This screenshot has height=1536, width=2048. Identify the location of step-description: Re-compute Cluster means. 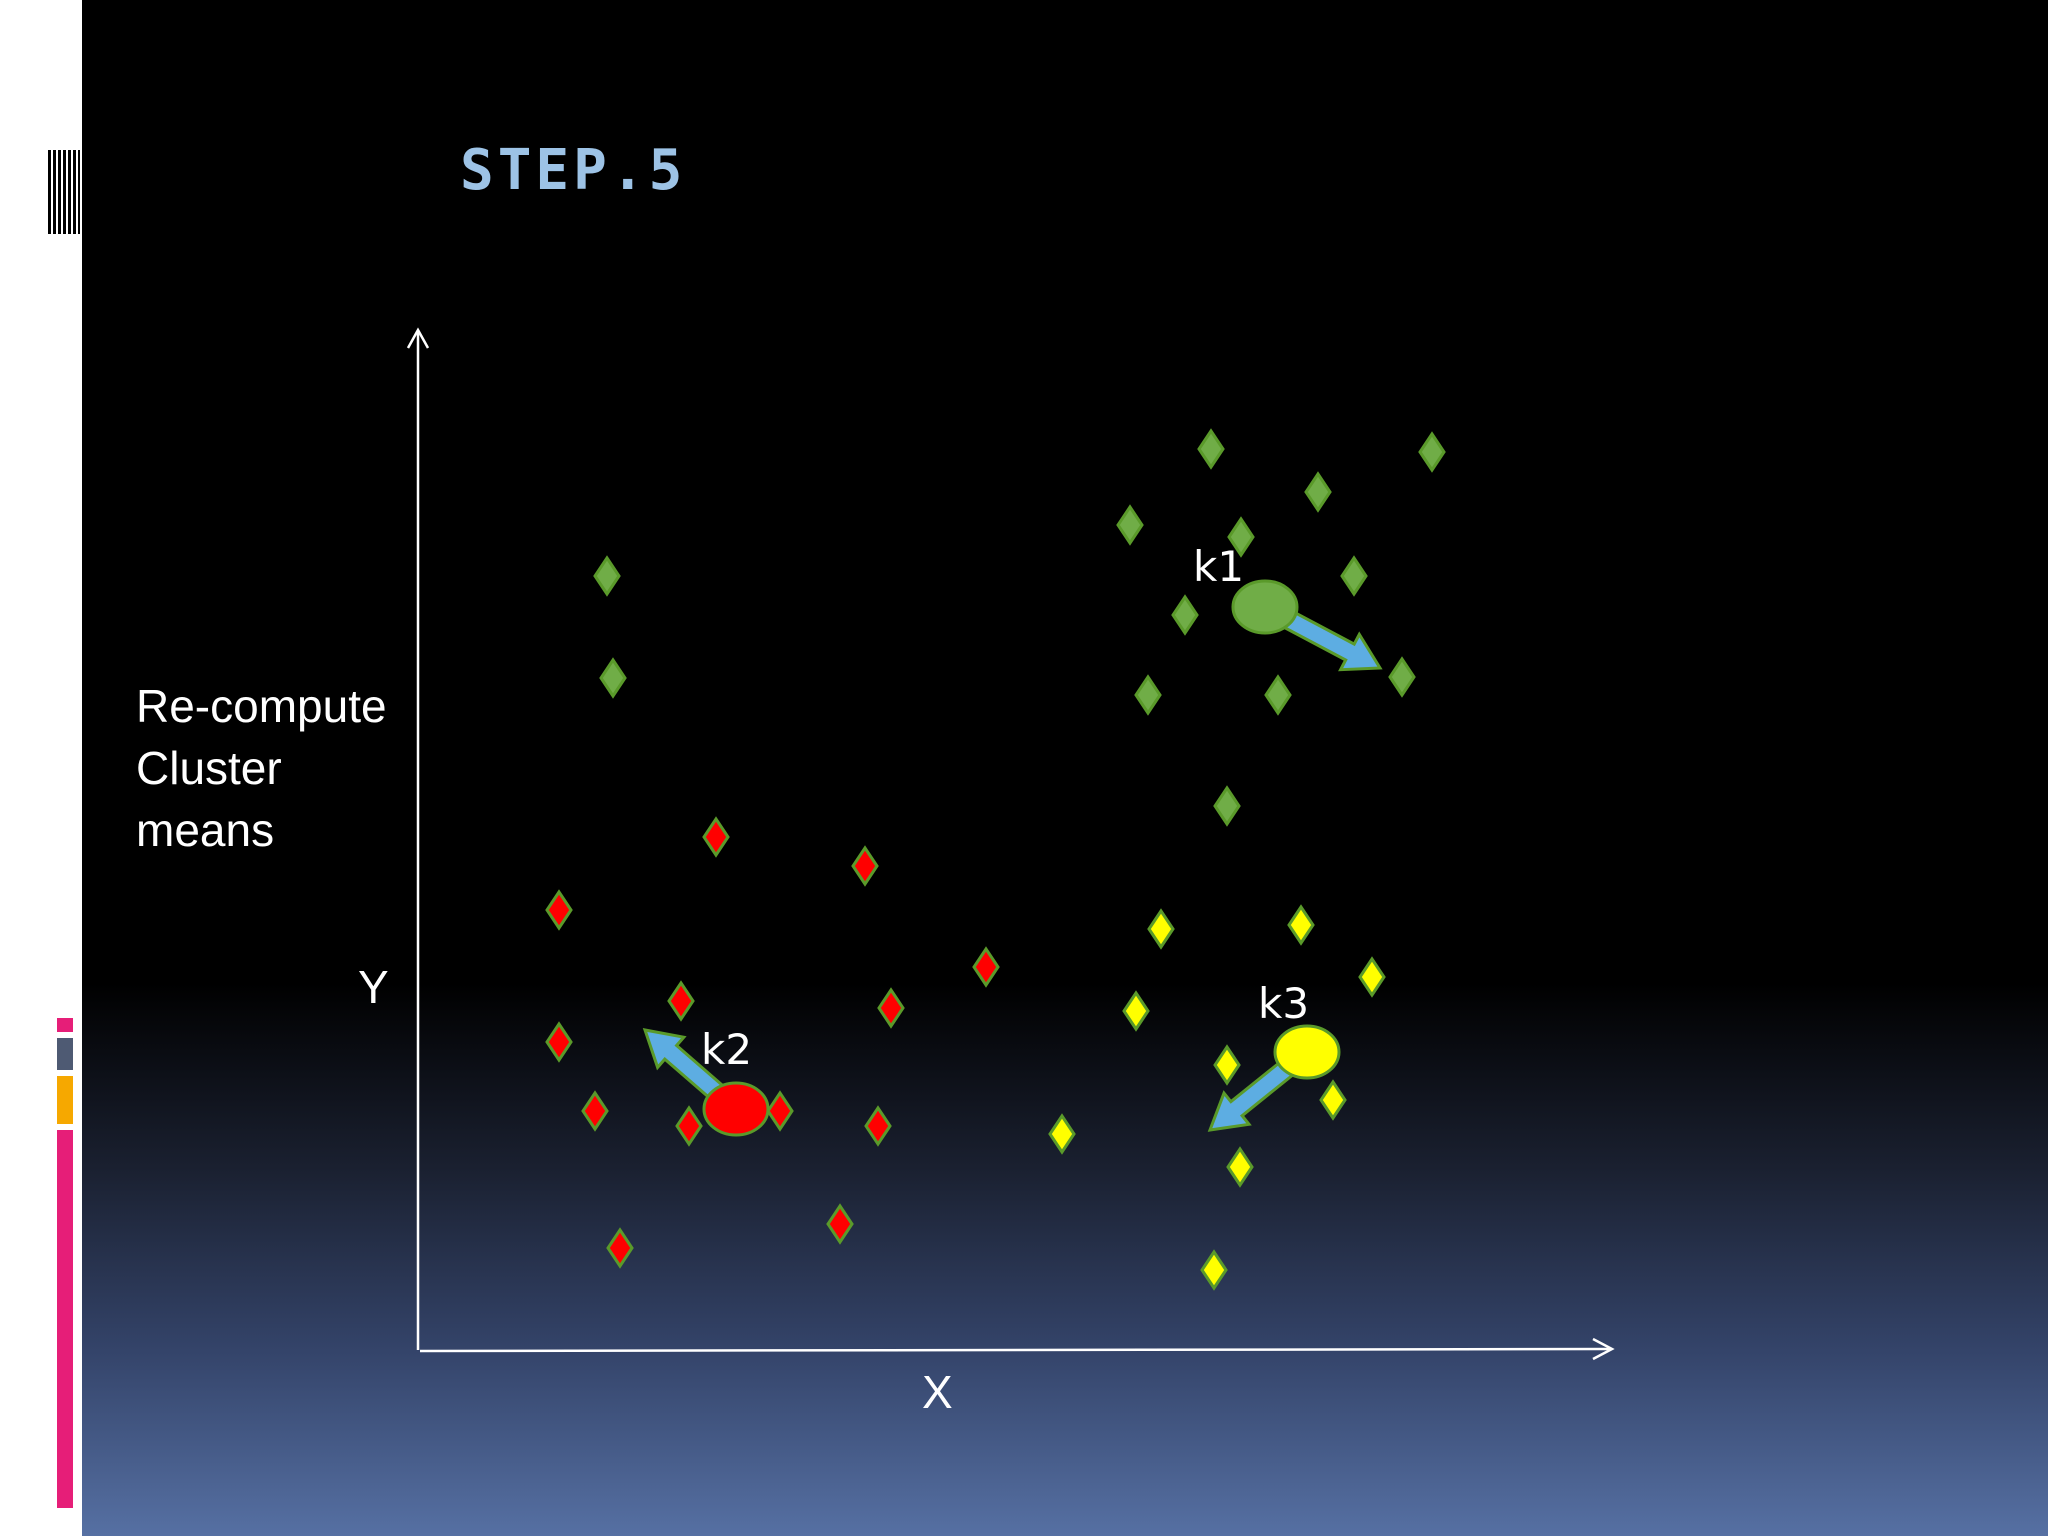
(261, 768).